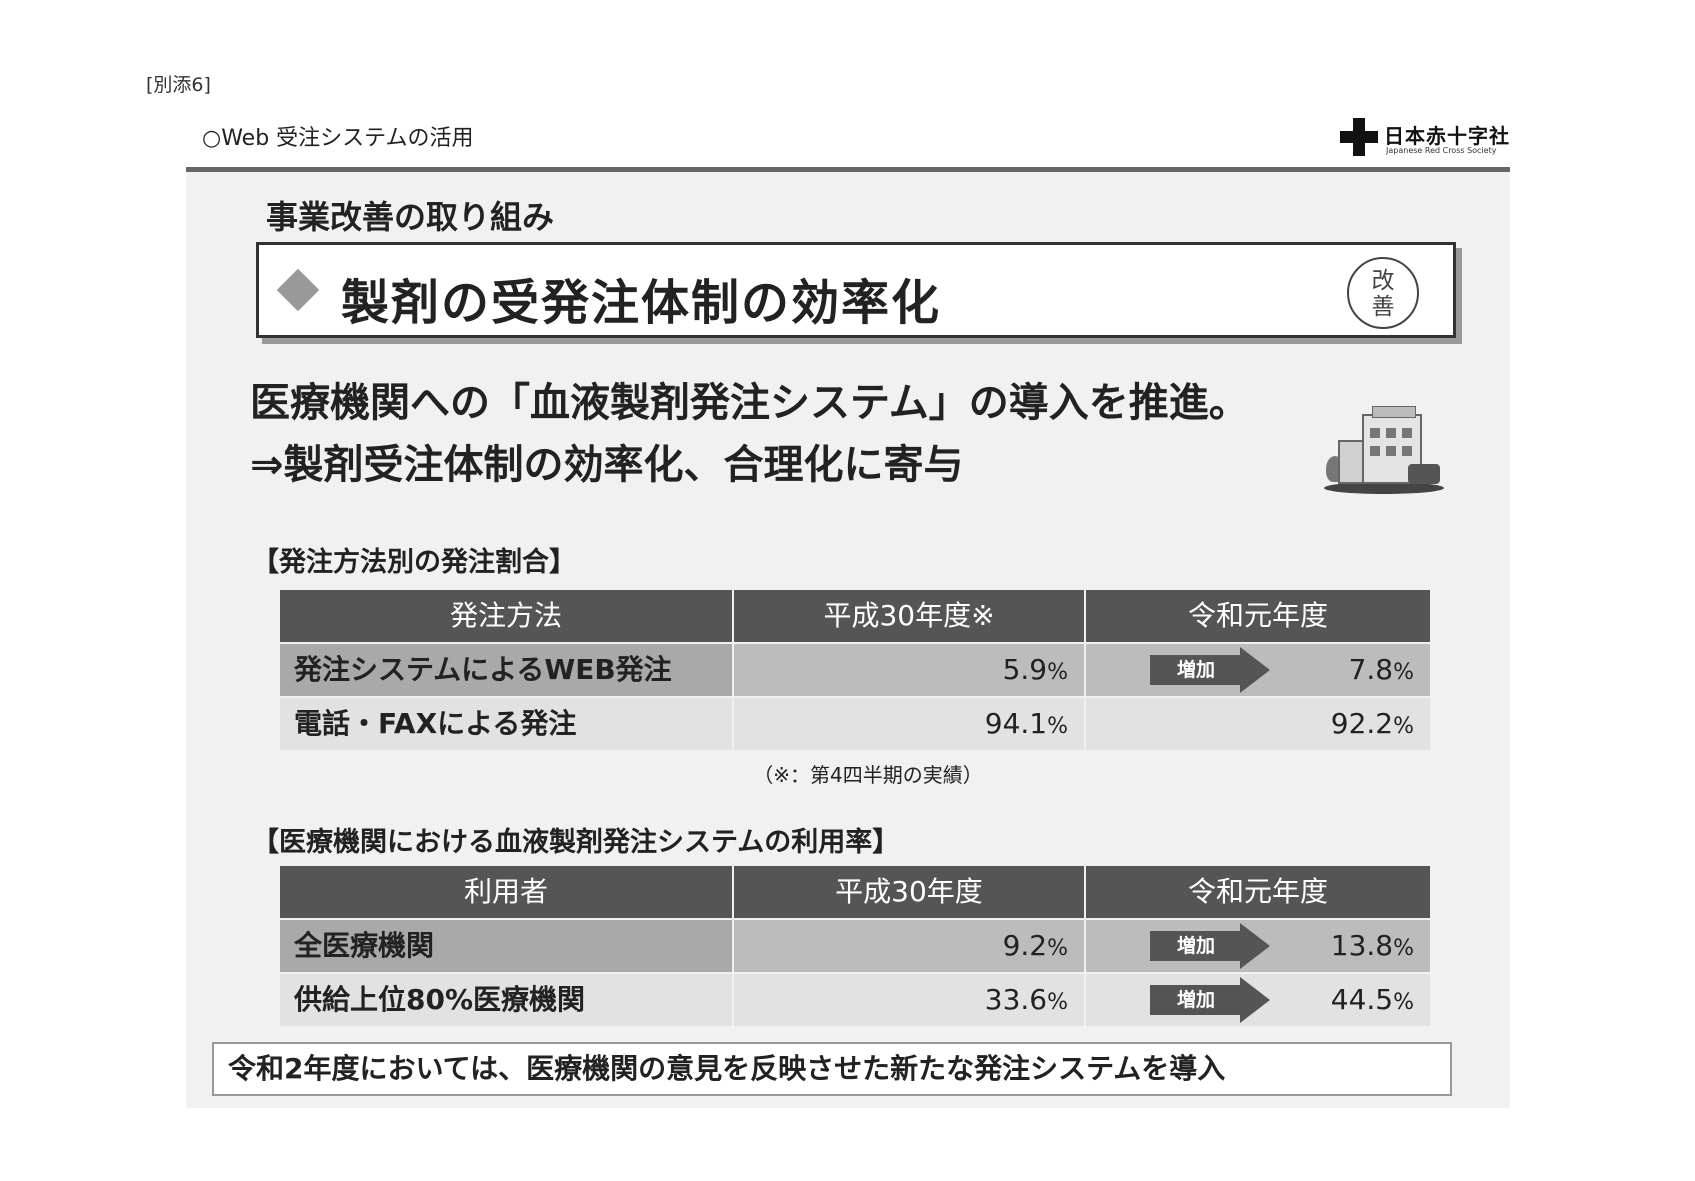  I want to click on value-h30: 33.6%, so click(909, 1000).